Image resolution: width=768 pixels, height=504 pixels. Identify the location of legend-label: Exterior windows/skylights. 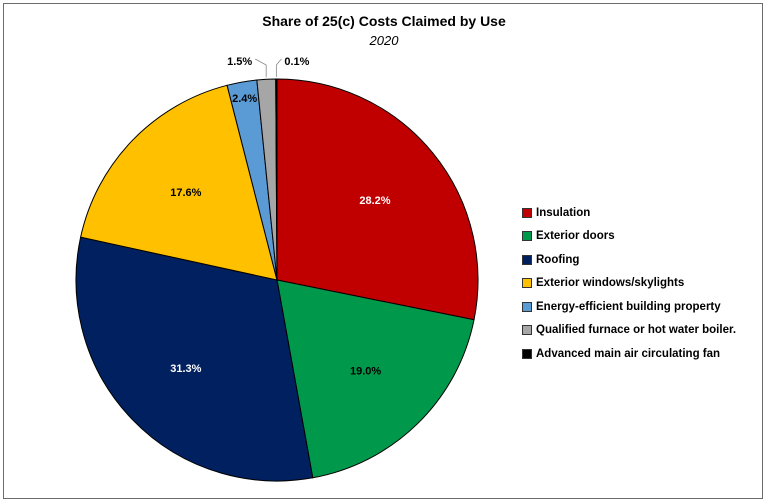
(610, 283).